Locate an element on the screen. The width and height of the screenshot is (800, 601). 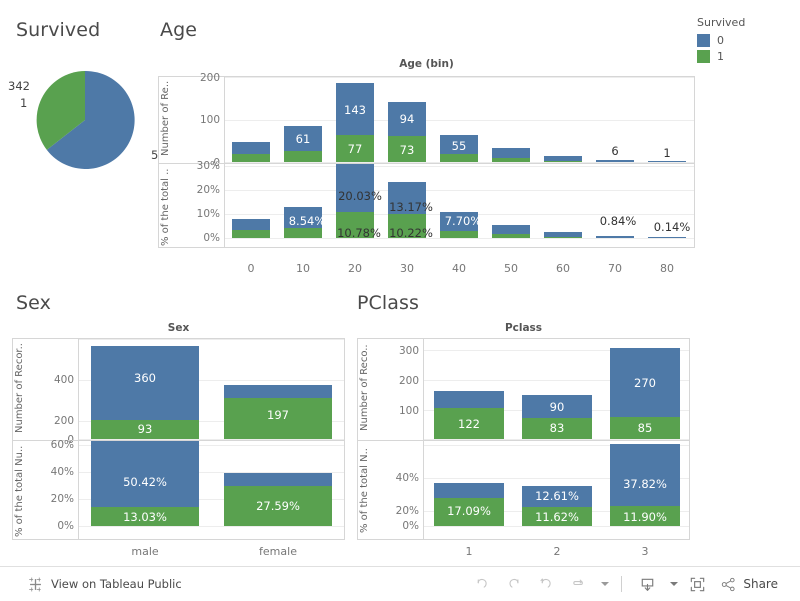
bar-label-age-30-blue: 94 is located at coordinates (407, 119).